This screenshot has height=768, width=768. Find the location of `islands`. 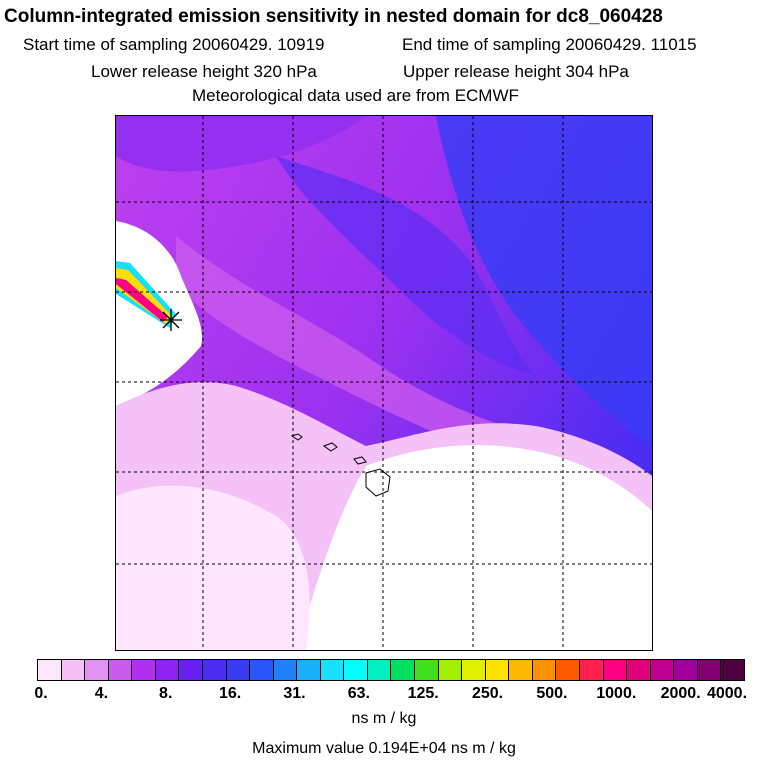

islands is located at coordinates (340, 465).